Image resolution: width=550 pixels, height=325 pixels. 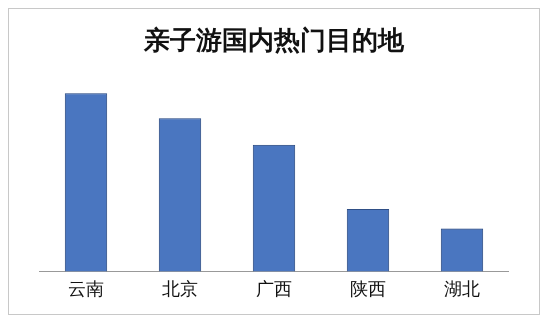 What do you see at coordinates (368, 289) in the screenshot?
I see `x-tick-label: 陕西` at bounding box center [368, 289].